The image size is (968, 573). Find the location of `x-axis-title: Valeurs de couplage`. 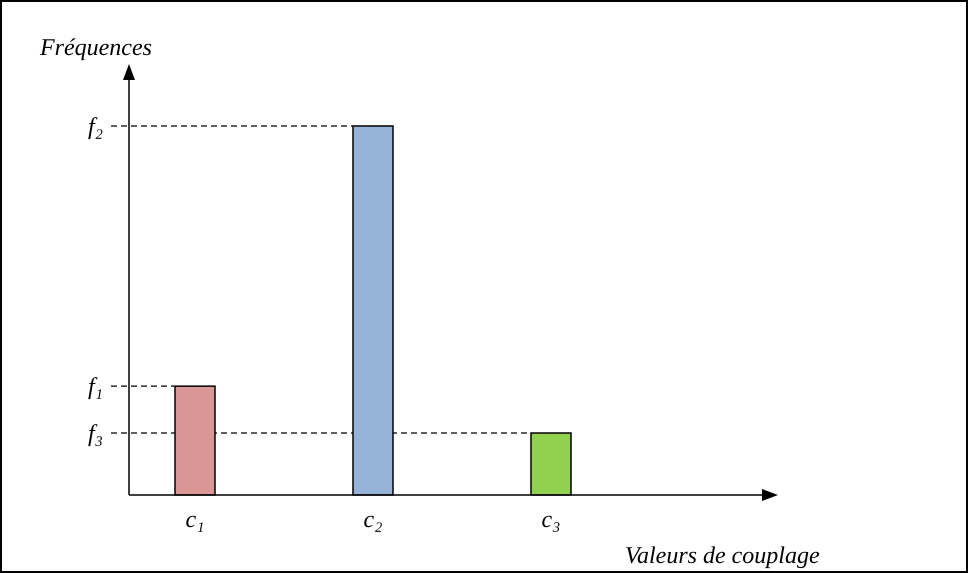

x-axis-title: Valeurs de couplage is located at coordinates (722, 556).